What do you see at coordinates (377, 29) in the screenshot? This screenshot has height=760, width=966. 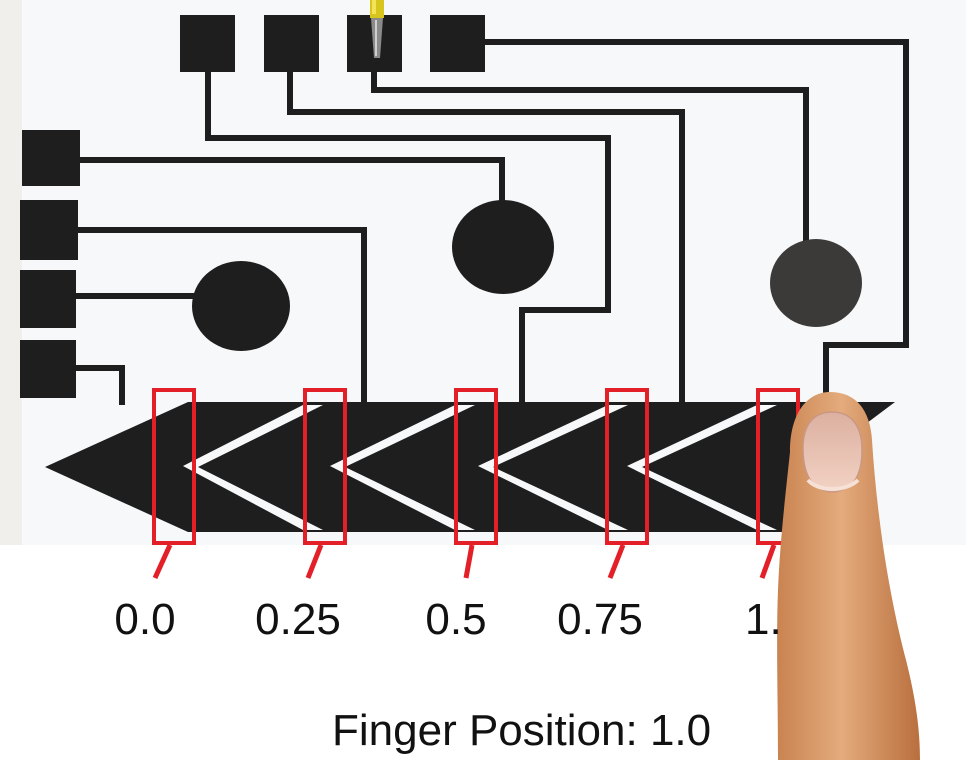 I see `pushpin-icon` at bounding box center [377, 29].